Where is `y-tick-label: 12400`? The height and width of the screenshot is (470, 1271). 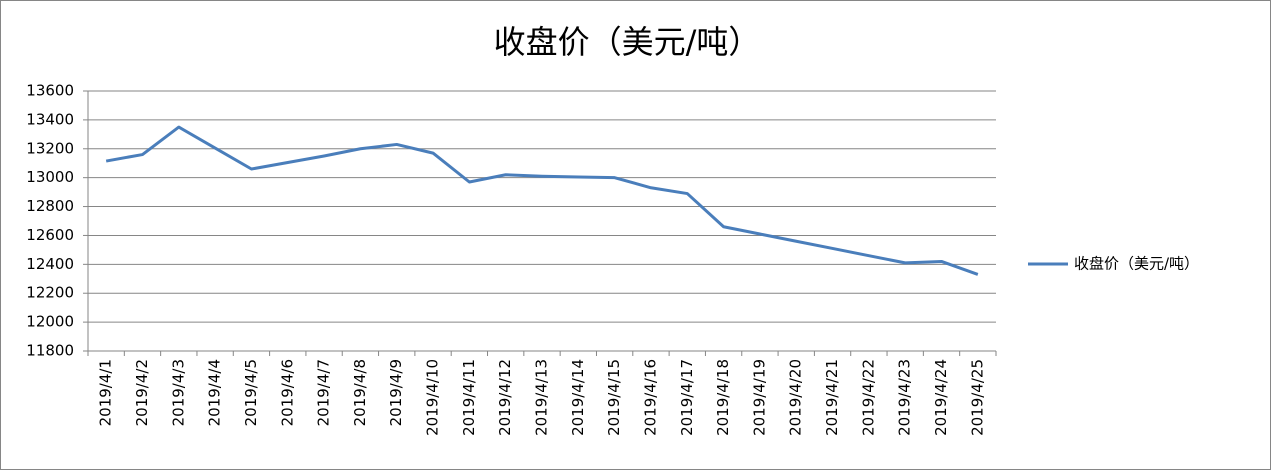 y-tick-label: 12400 is located at coordinates (50, 264).